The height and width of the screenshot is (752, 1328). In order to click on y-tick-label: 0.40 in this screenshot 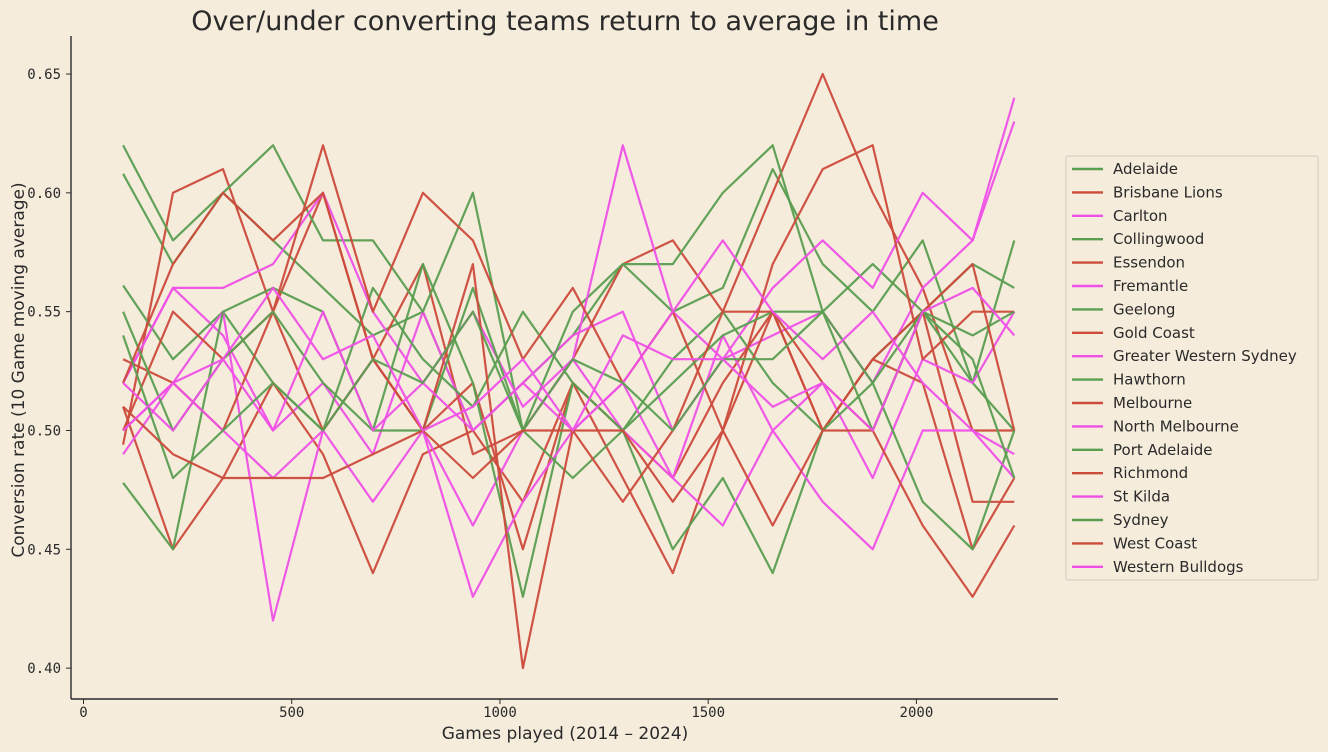, I will do `click(44, 669)`.